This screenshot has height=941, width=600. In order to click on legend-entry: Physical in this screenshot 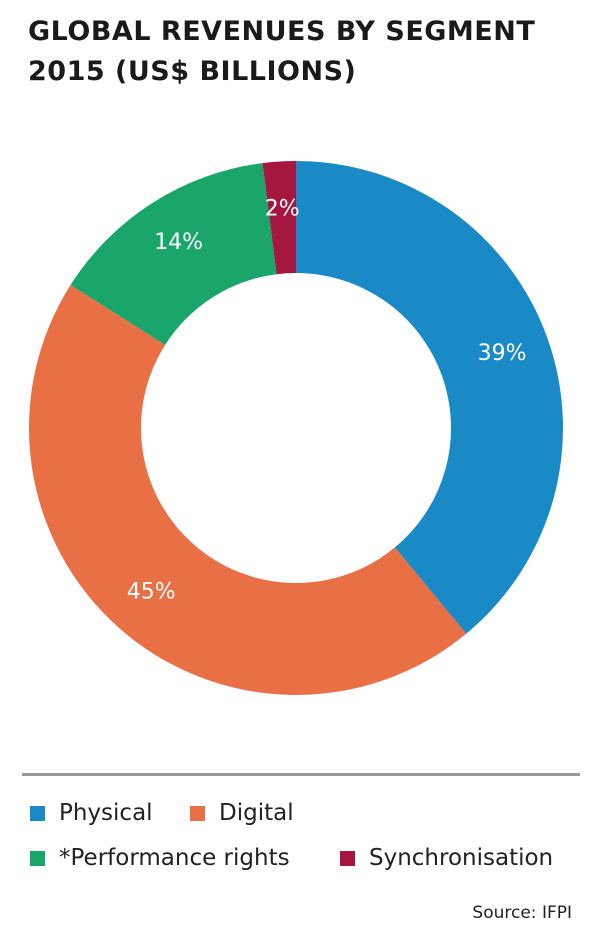, I will do `click(91, 813)`.